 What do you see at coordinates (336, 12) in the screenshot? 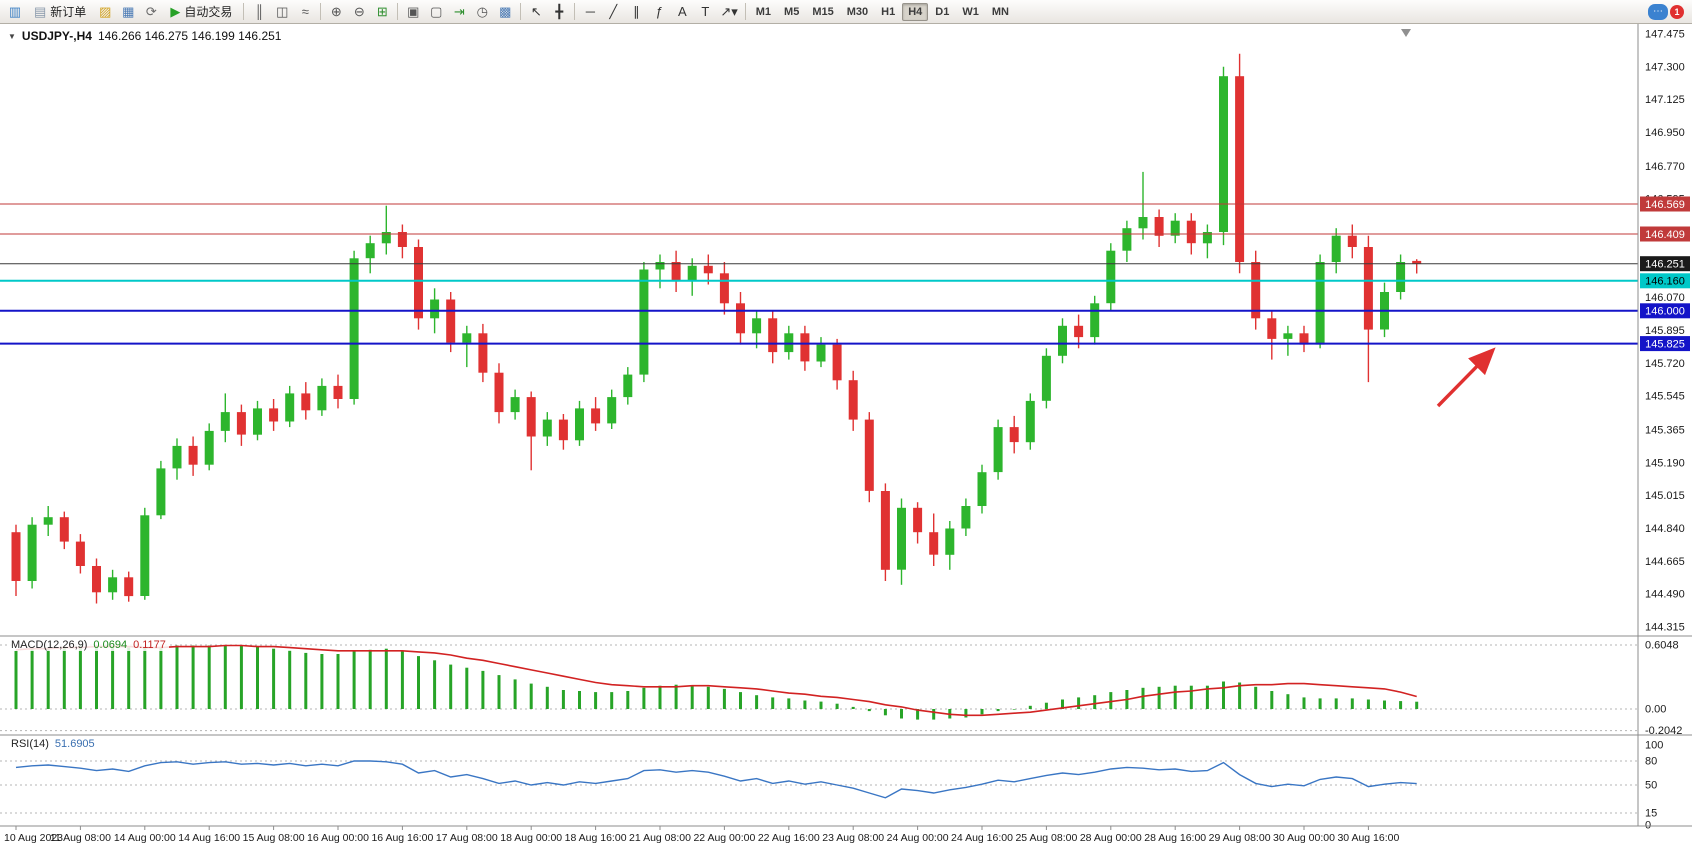
I see `zoom-in-icon: ⊕` at bounding box center [336, 12].